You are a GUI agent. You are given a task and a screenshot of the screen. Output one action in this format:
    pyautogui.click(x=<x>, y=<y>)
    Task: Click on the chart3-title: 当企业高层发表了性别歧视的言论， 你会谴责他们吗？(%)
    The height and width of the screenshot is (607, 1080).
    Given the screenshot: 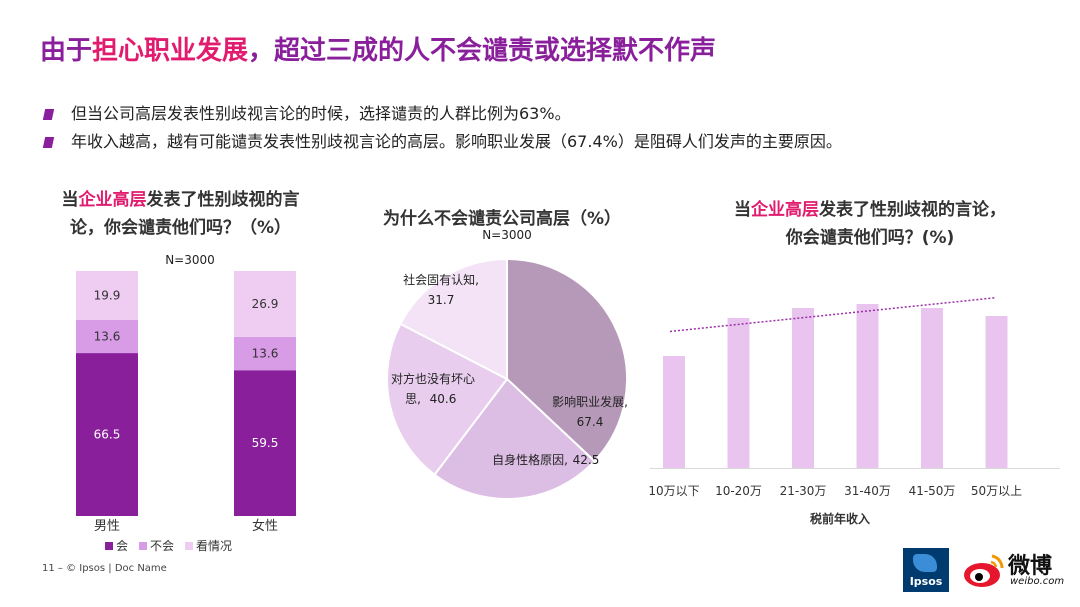 What is the action you would take?
    pyautogui.click(x=870, y=224)
    